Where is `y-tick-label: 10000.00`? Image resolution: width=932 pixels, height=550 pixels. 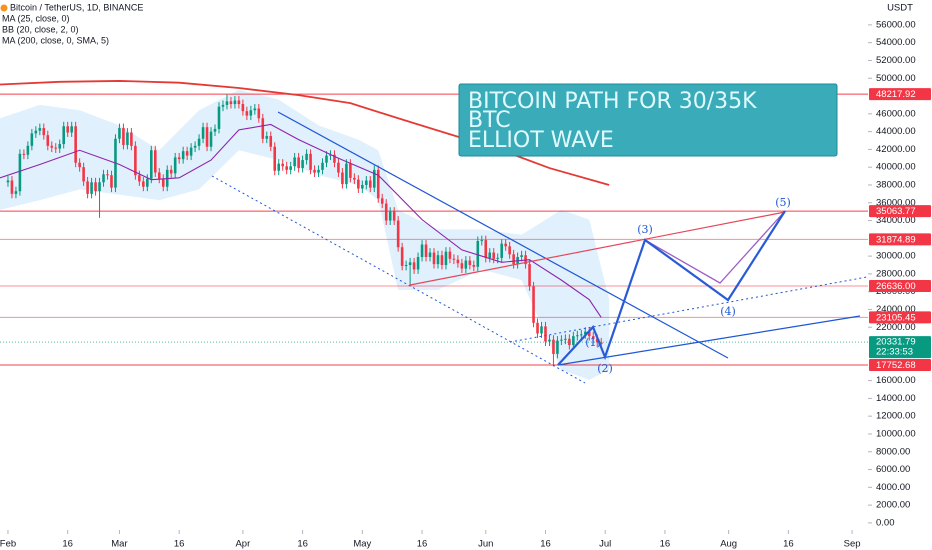 y-tick-label: 10000.00 is located at coordinates (896, 433).